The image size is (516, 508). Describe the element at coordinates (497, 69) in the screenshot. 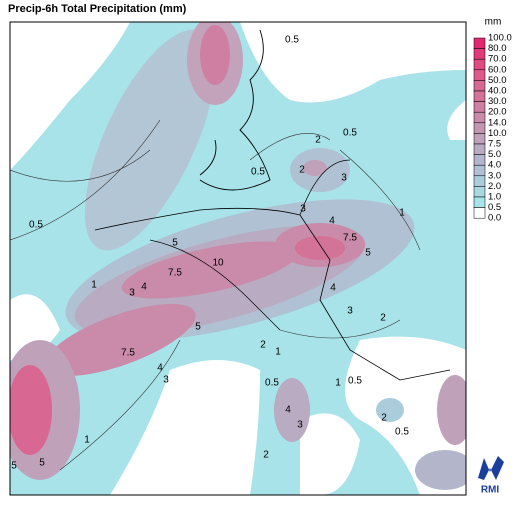

I see `legend-label: 60.0` at that location.